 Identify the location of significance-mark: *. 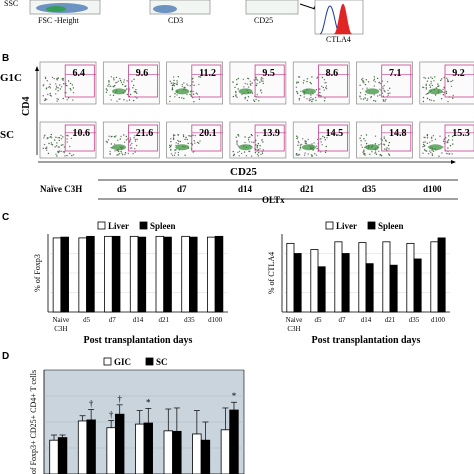
(234, 396).